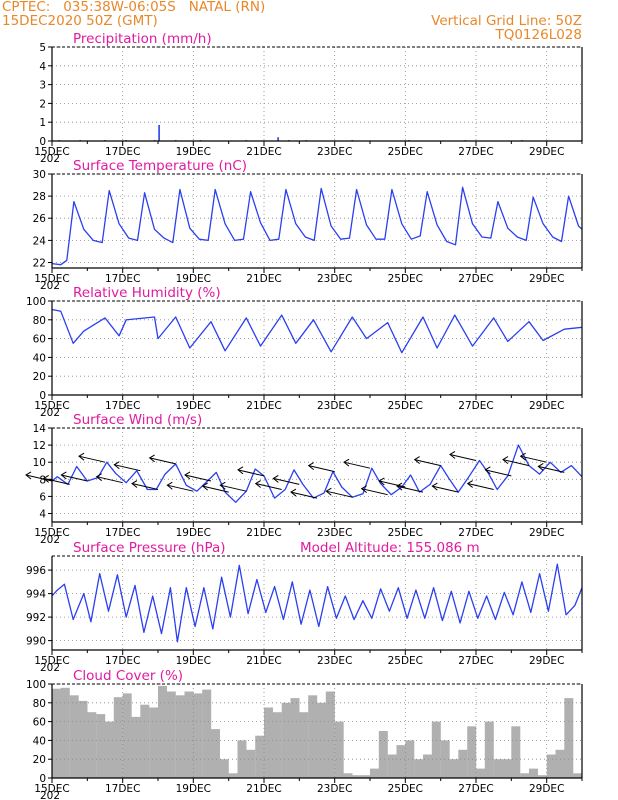 Image resolution: width=618 pixels, height=800 pixels. What do you see at coordinates (36, 618) in the screenshot?
I see `y-tick-label: 992` at bounding box center [36, 618].